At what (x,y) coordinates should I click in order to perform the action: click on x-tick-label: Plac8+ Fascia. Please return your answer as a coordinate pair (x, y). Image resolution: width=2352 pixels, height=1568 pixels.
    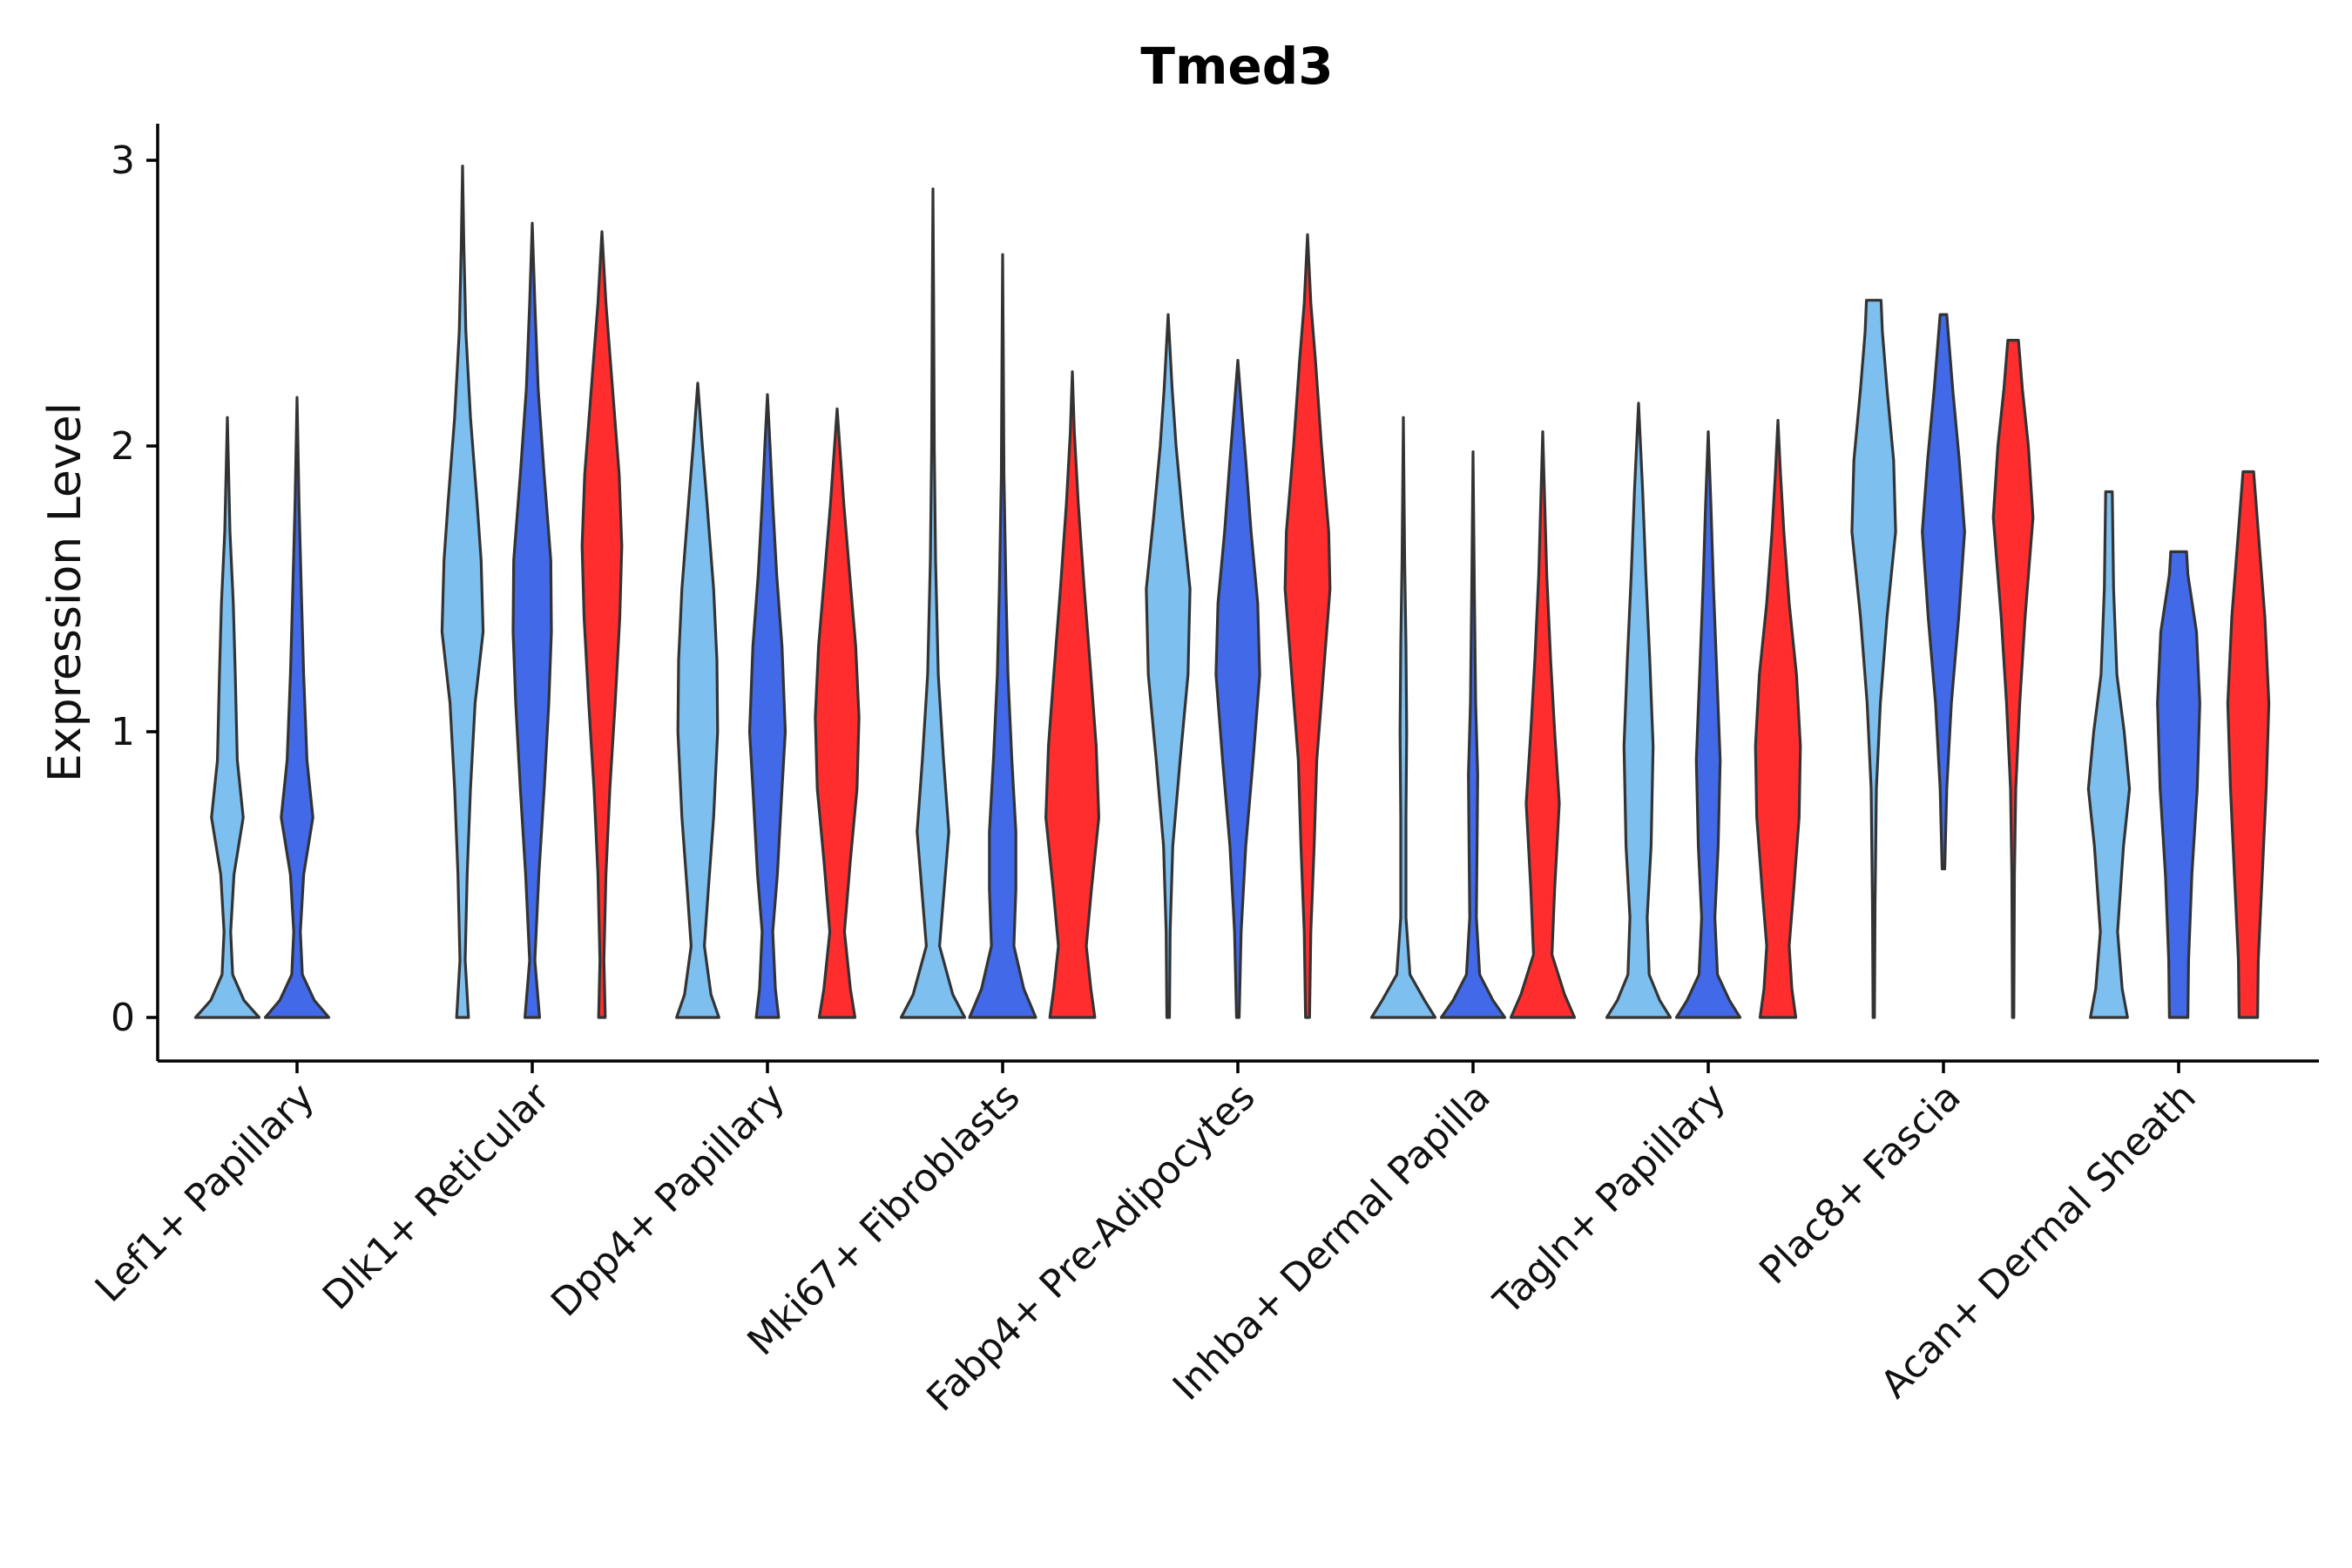
    Looking at the image, I should click on (1861, 1184).